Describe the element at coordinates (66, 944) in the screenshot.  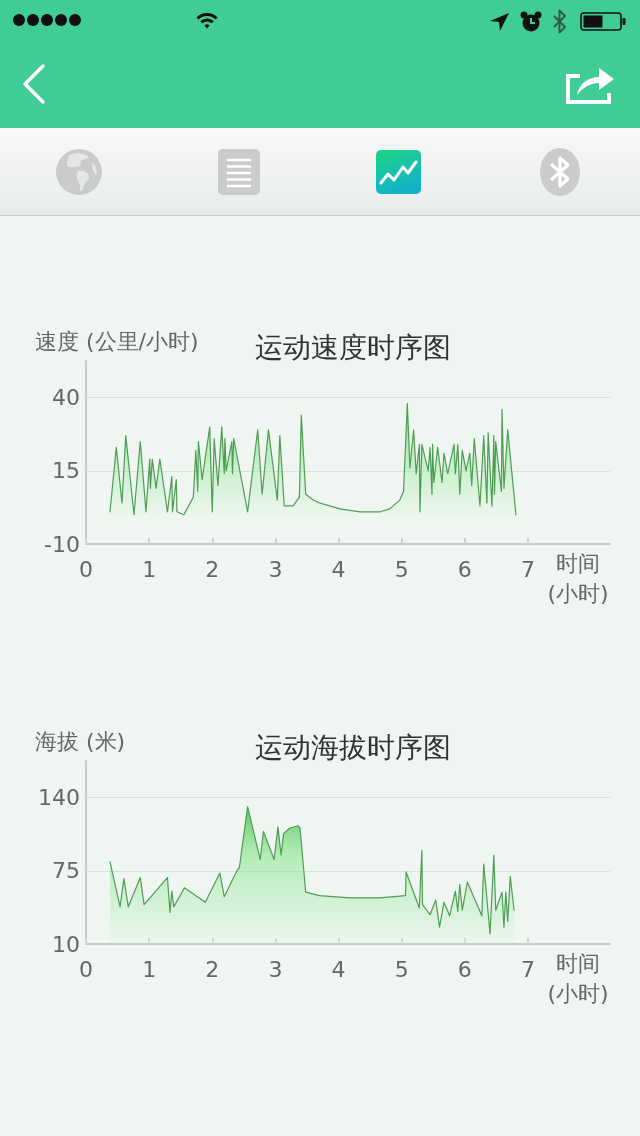
I see `y-tick-label: 10` at that location.